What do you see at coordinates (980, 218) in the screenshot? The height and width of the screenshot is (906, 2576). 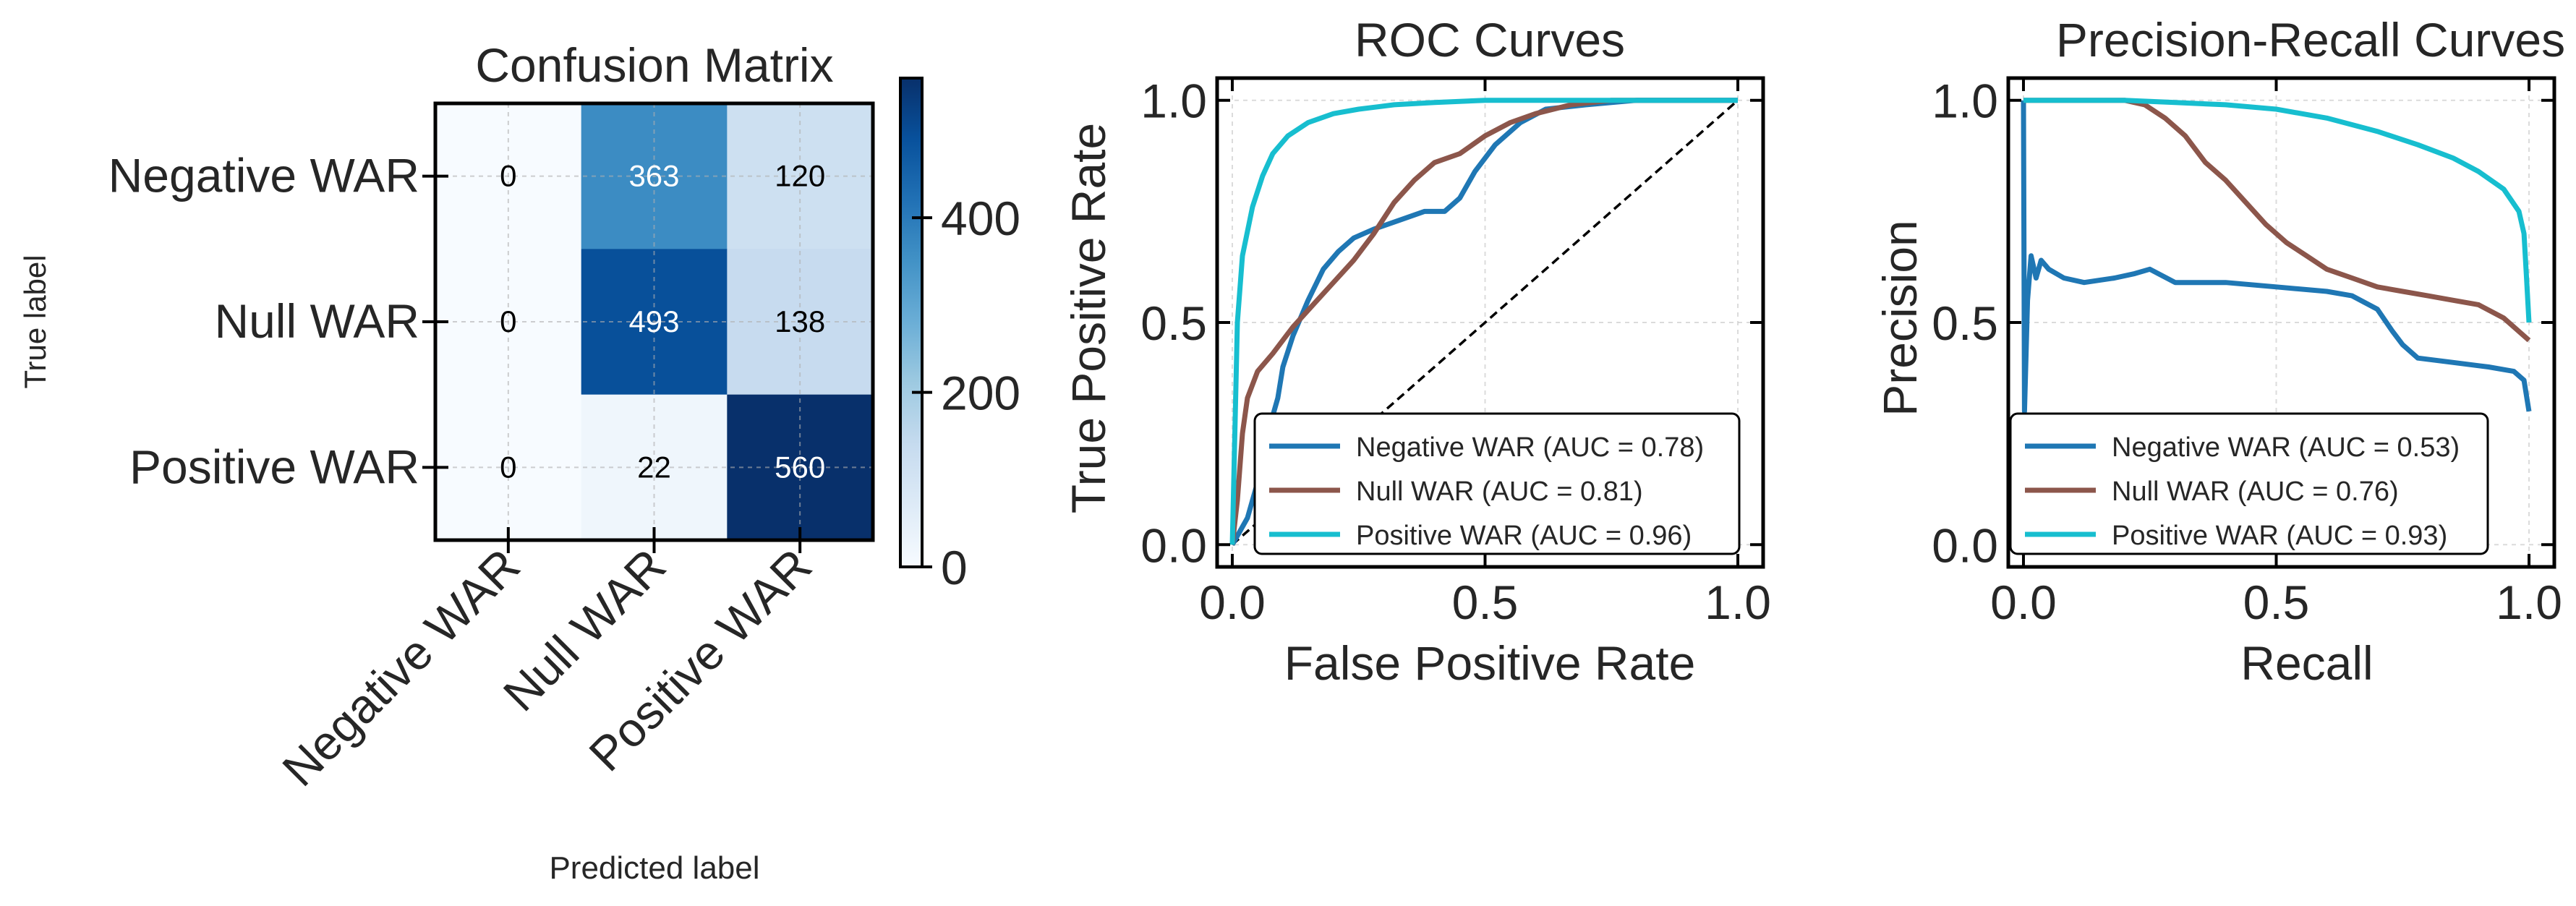 I see `colorbar-tick-label: 400` at bounding box center [980, 218].